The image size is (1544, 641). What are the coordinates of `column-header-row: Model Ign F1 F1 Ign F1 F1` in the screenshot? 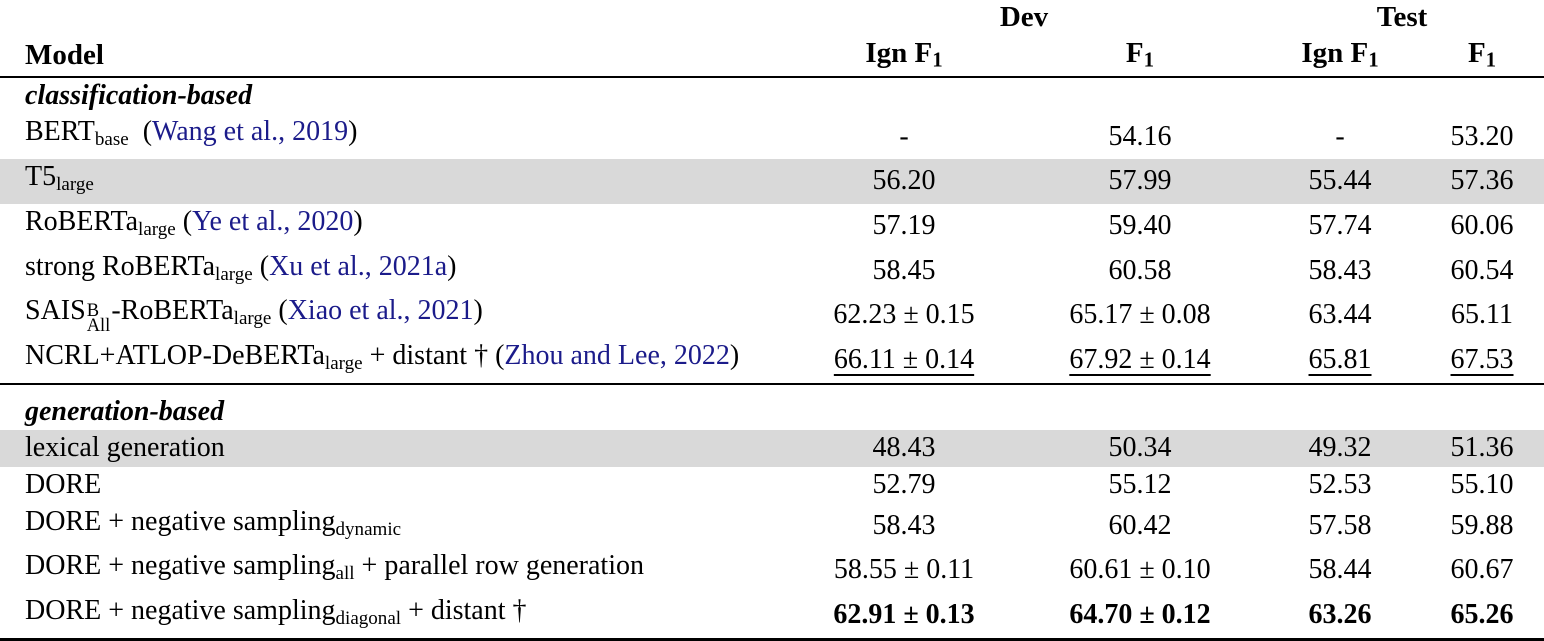 It's located at (772, 55).